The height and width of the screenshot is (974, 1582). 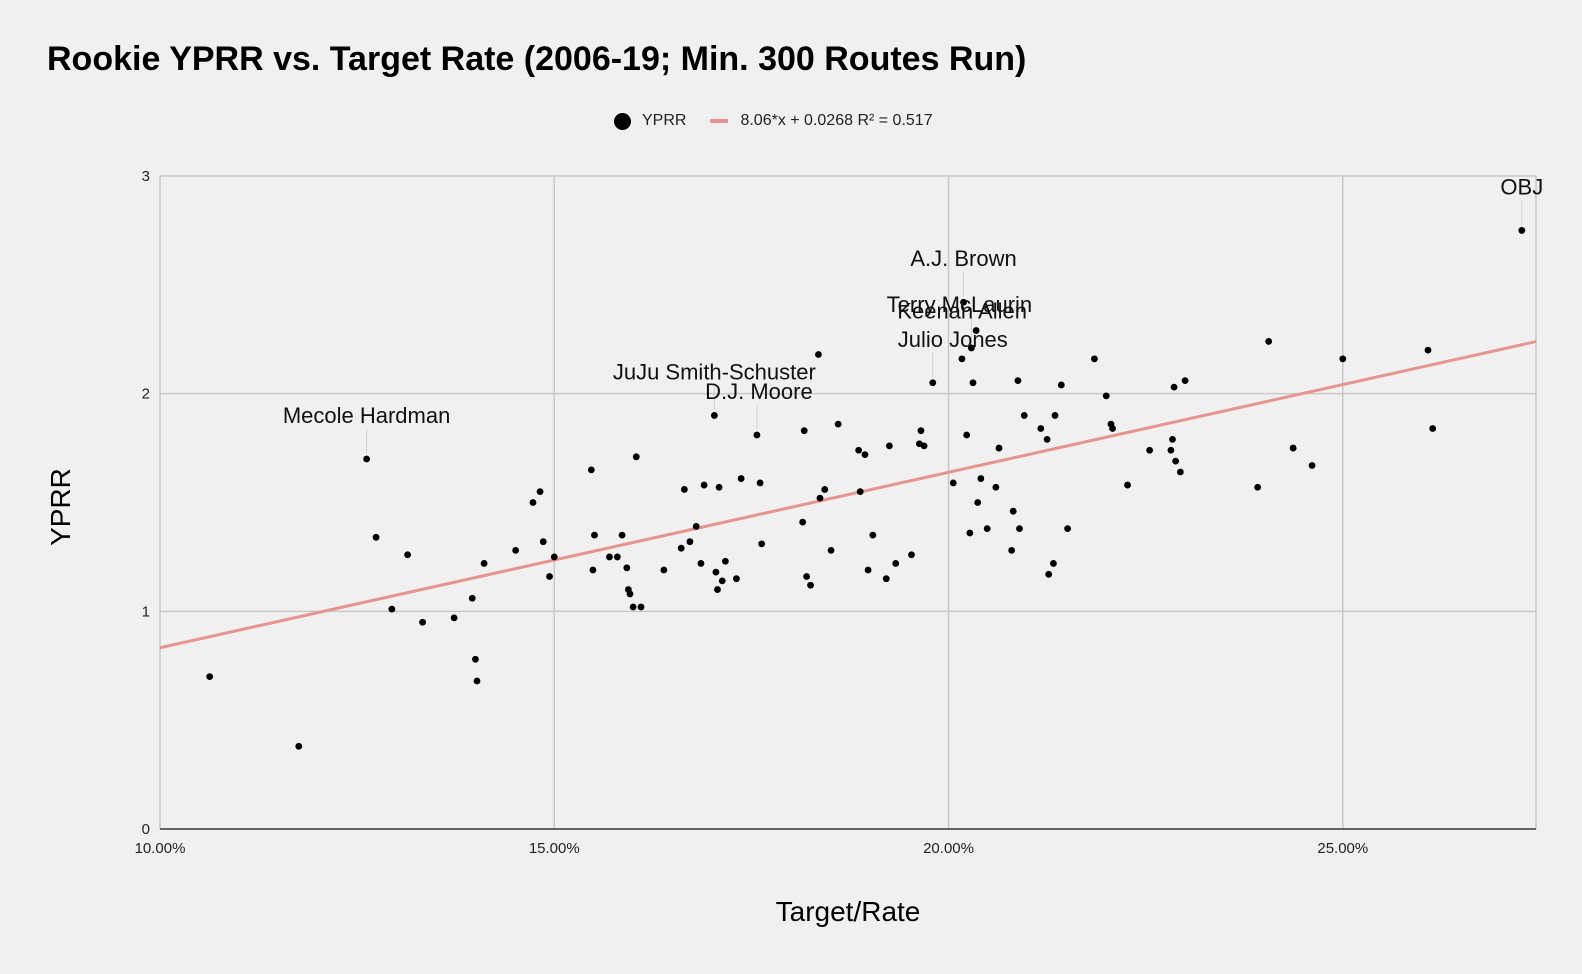 I want to click on y-tick-label: 3, so click(x=146, y=176).